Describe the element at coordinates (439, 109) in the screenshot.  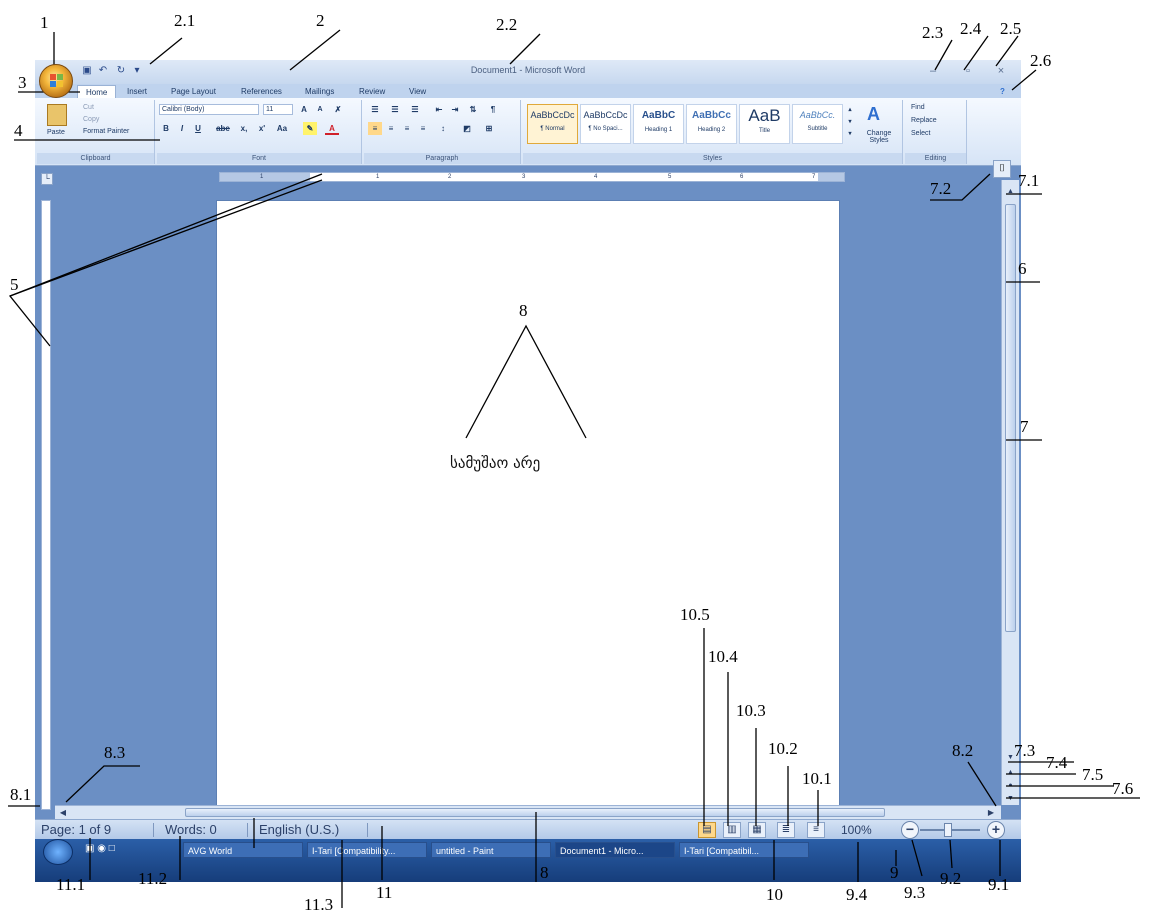
I see `decrease-indent-icon: ⇤` at that location.